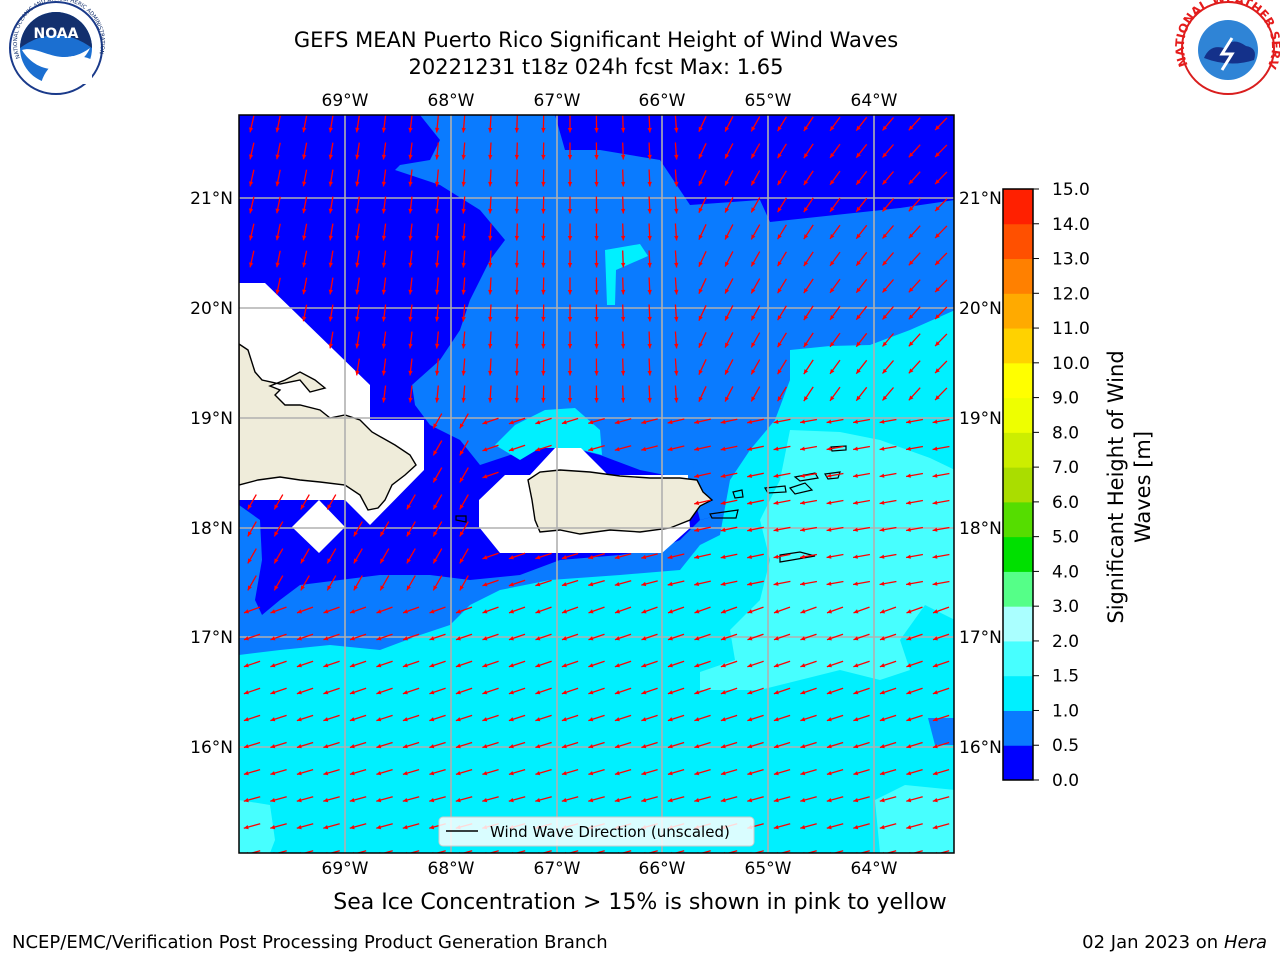 The image size is (1280, 960). What do you see at coordinates (626, 274) in the screenshot?
I see `wave-zone-1.0-1.5-plume` at bounding box center [626, 274].